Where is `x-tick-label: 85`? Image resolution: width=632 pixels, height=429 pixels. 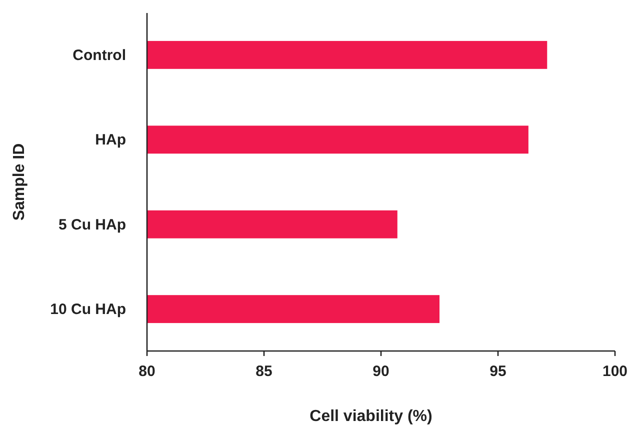 x-tick-label: 85 is located at coordinates (264, 371).